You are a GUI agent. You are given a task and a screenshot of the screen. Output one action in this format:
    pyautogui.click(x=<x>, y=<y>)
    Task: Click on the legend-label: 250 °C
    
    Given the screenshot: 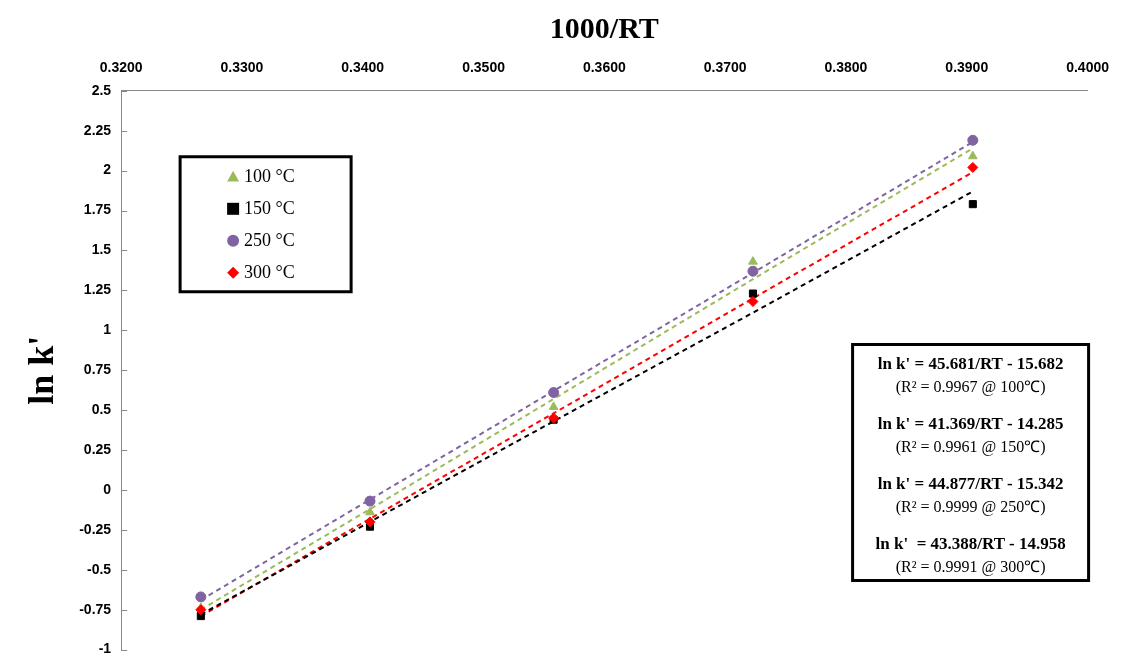 What is the action you would take?
    pyautogui.click(x=269, y=239)
    